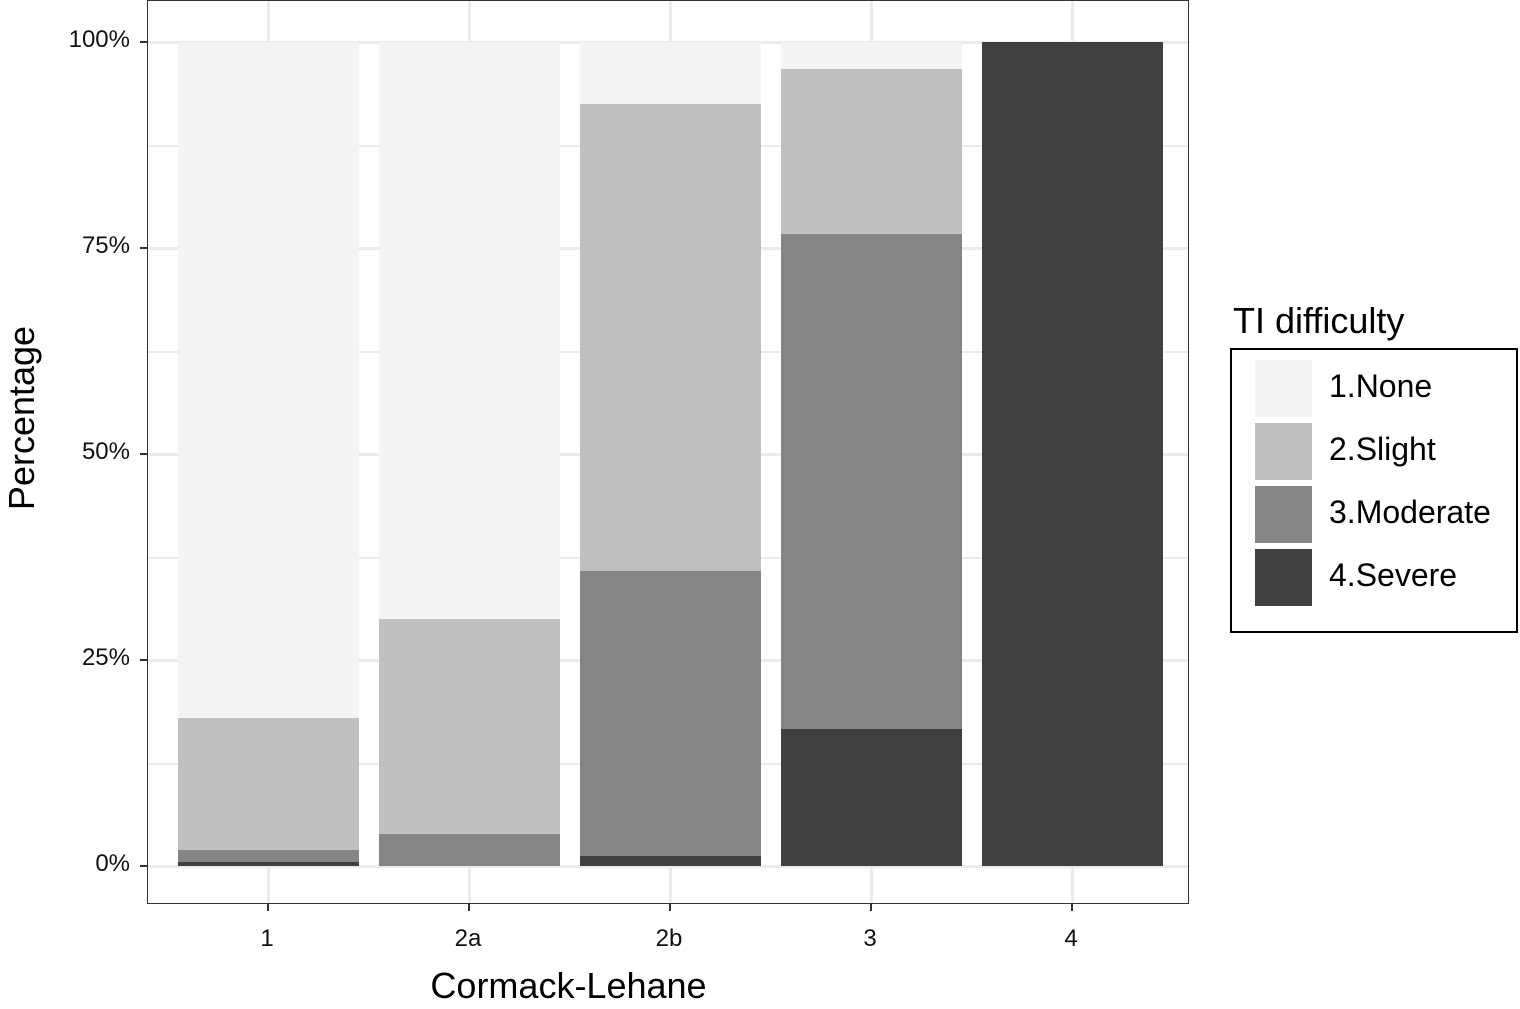  What do you see at coordinates (1381, 386) in the screenshot?
I see `legend-label: 1.None` at bounding box center [1381, 386].